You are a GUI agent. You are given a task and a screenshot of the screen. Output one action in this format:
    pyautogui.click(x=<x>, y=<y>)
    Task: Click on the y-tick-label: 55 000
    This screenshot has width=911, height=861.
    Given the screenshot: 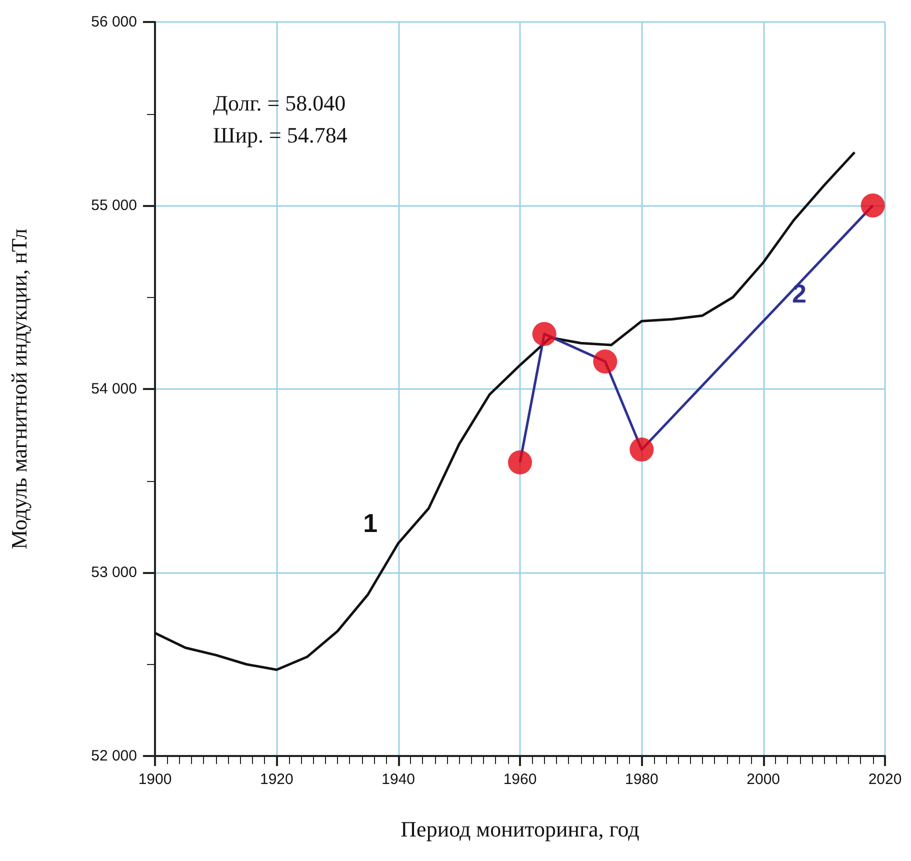 What is the action you would take?
    pyautogui.click(x=114, y=205)
    